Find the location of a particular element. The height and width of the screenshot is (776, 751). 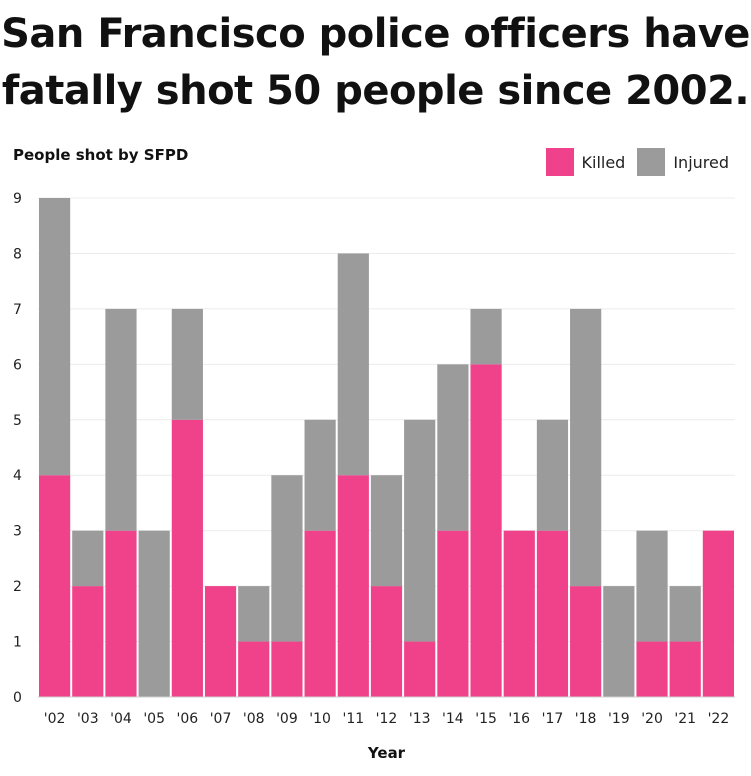

x-tick-label-5: '07 is located at coordinates (221, 719).